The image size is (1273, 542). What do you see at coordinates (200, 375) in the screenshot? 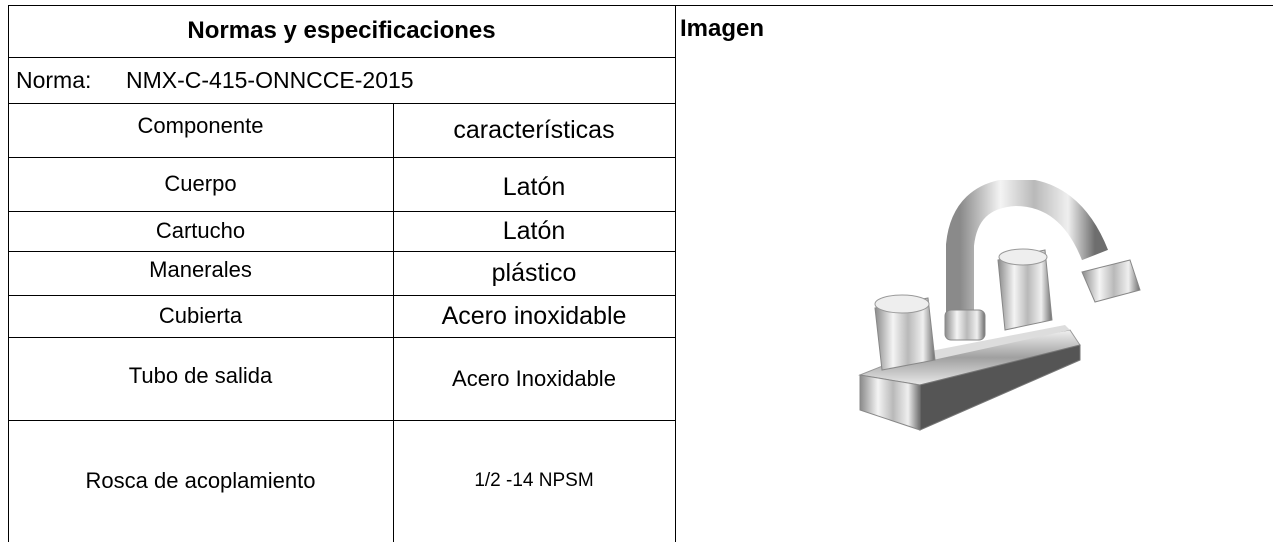
I see `cell: Tubo de salida` at bounding box center [200, 375].